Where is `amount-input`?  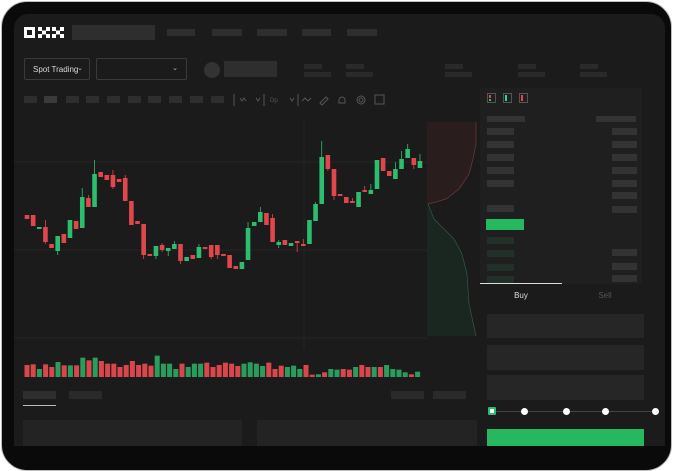 amount-input is located at coordinates (565, 357).